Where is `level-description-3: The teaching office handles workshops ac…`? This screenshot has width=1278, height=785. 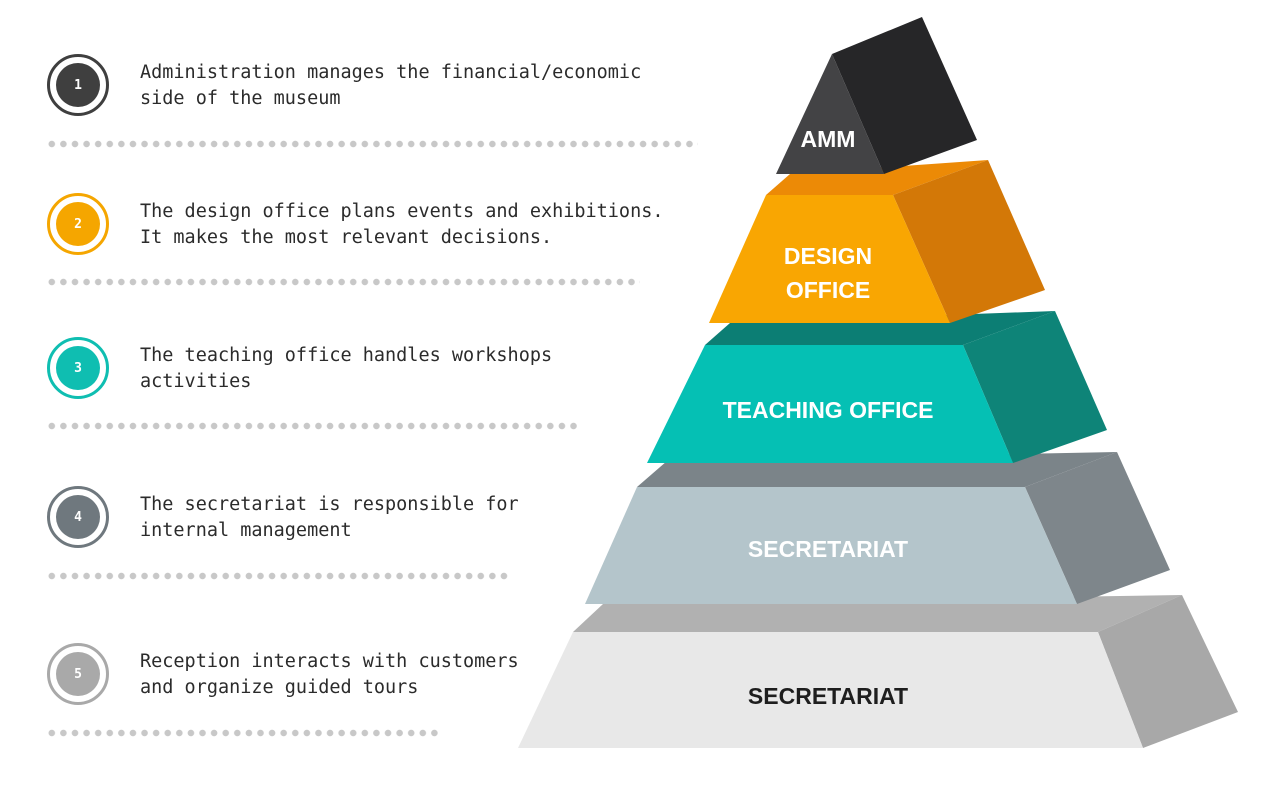 level-description-3: The teaching office handles workshops ac… is located at coordinates (346, 368).